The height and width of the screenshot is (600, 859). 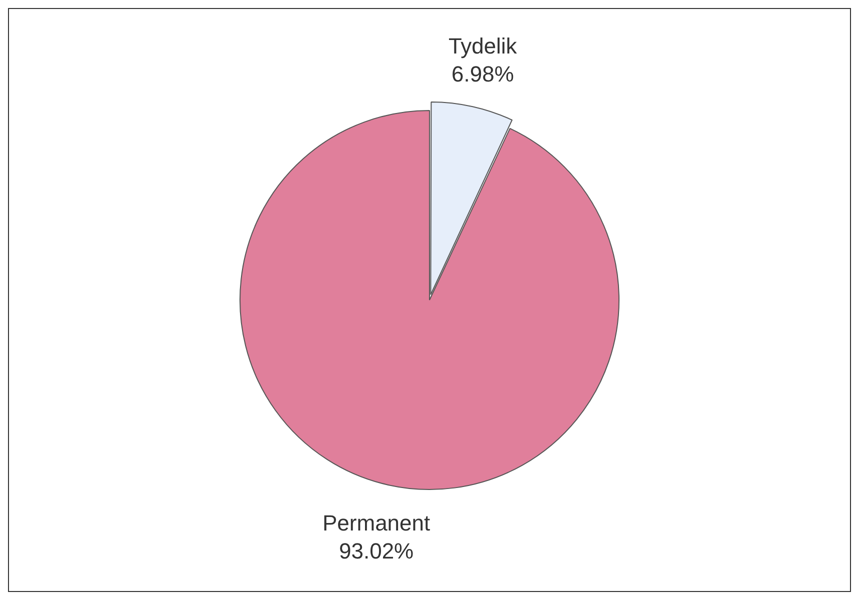 I want to click on slice-label: Permanent, so click(x=376, y=523).